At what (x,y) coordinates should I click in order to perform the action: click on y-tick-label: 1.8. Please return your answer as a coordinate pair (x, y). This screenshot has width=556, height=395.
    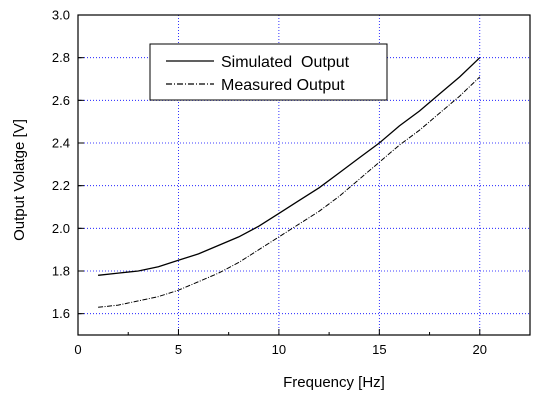
    Looking at the image, I should click on (61, 271).